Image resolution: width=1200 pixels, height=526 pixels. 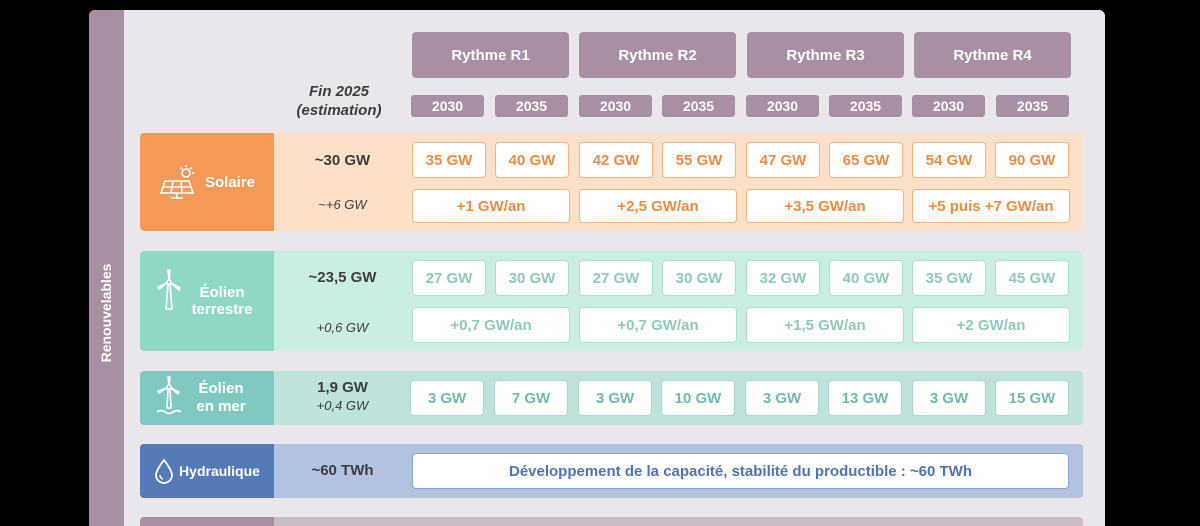 I want to click on row-next-partial, so click(x=611, y=521).